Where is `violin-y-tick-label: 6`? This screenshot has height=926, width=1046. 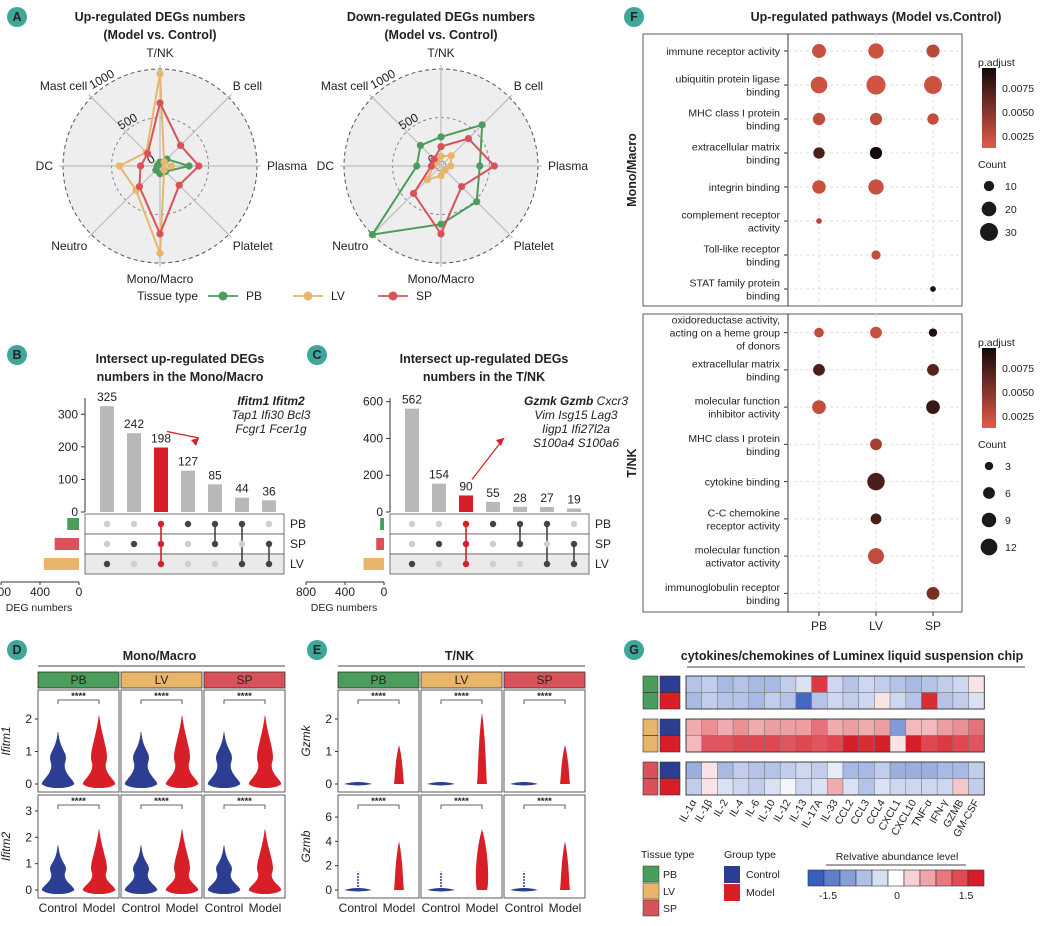
violin-y-tick-label: 6 is located at coordinates (328, 817).